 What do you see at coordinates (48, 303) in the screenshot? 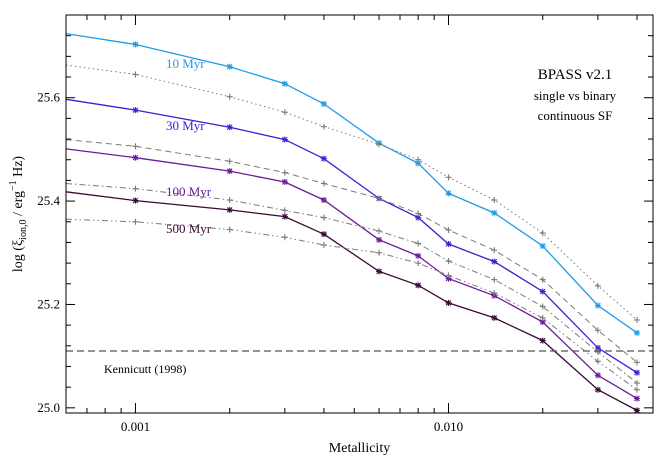
I see `y-tick-label: 25.2` at bounding box center [48, 303].